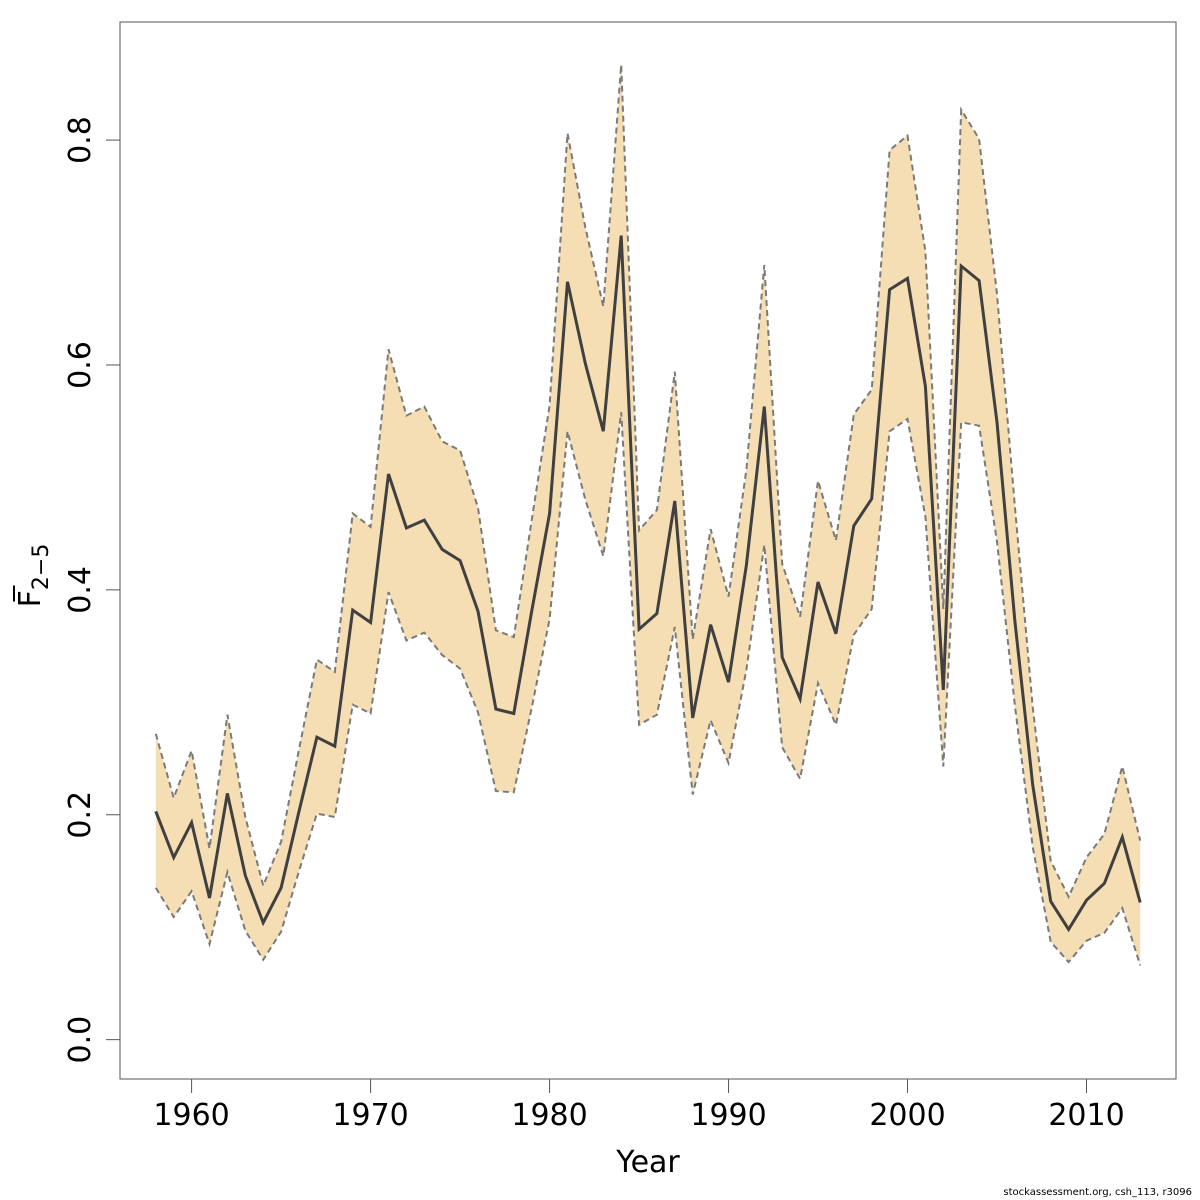  Describe the element at coordinates (80, 1040) in the screenshot. I see `y-tick-label: 0.0` at that location.